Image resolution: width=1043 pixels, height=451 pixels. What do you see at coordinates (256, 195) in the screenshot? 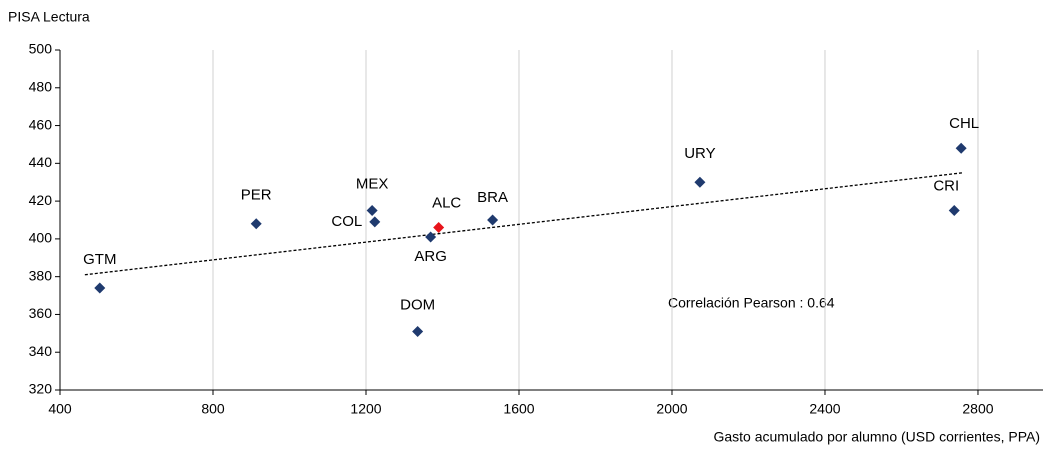
I see `point-label: PER` at bounding box center [256, 195].